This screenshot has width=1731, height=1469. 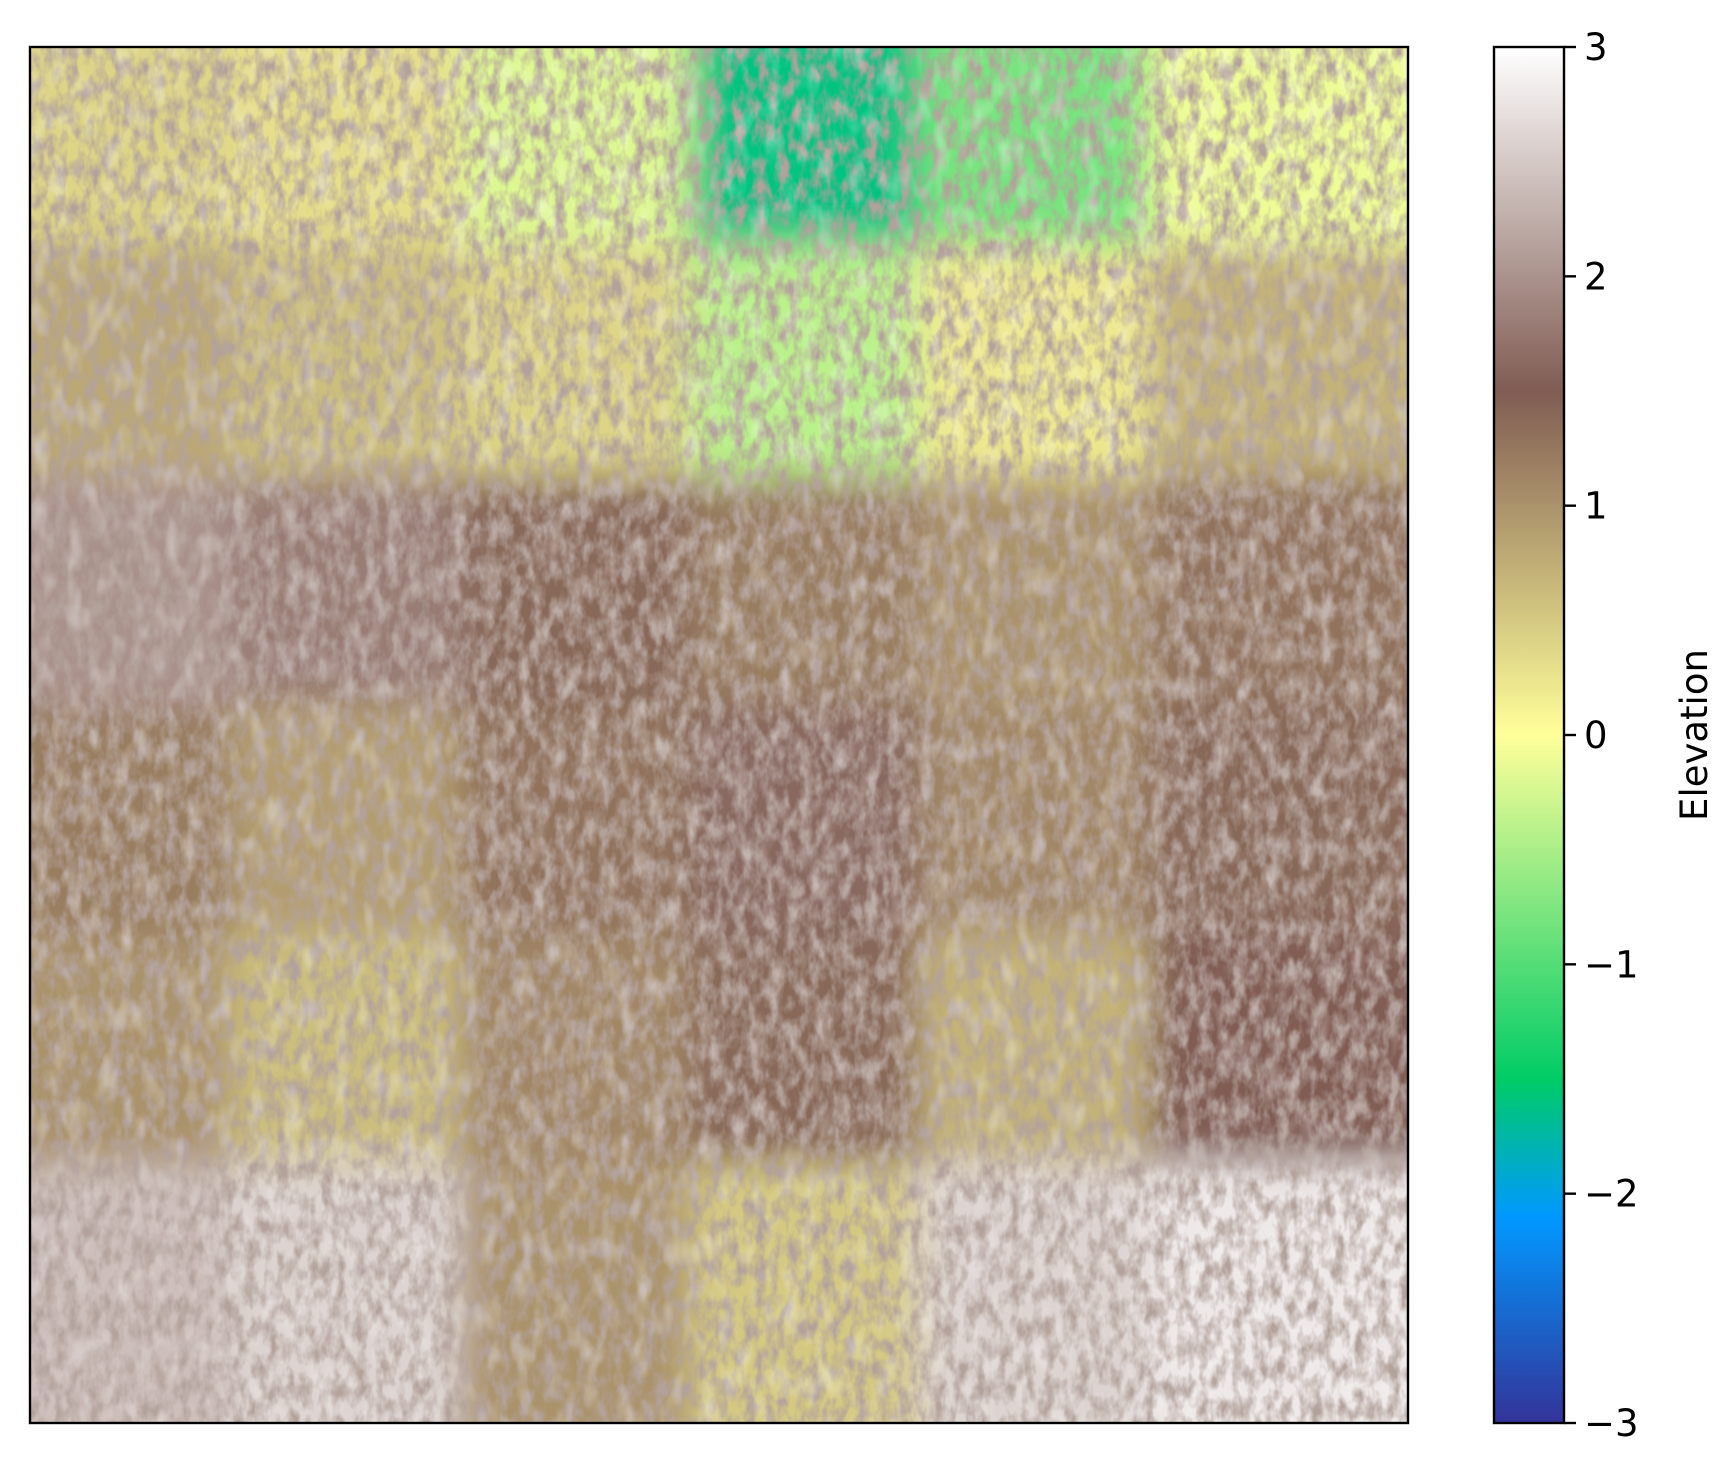 I want to click on colorbar-label: Elevation, so click(x=1694, y=735).